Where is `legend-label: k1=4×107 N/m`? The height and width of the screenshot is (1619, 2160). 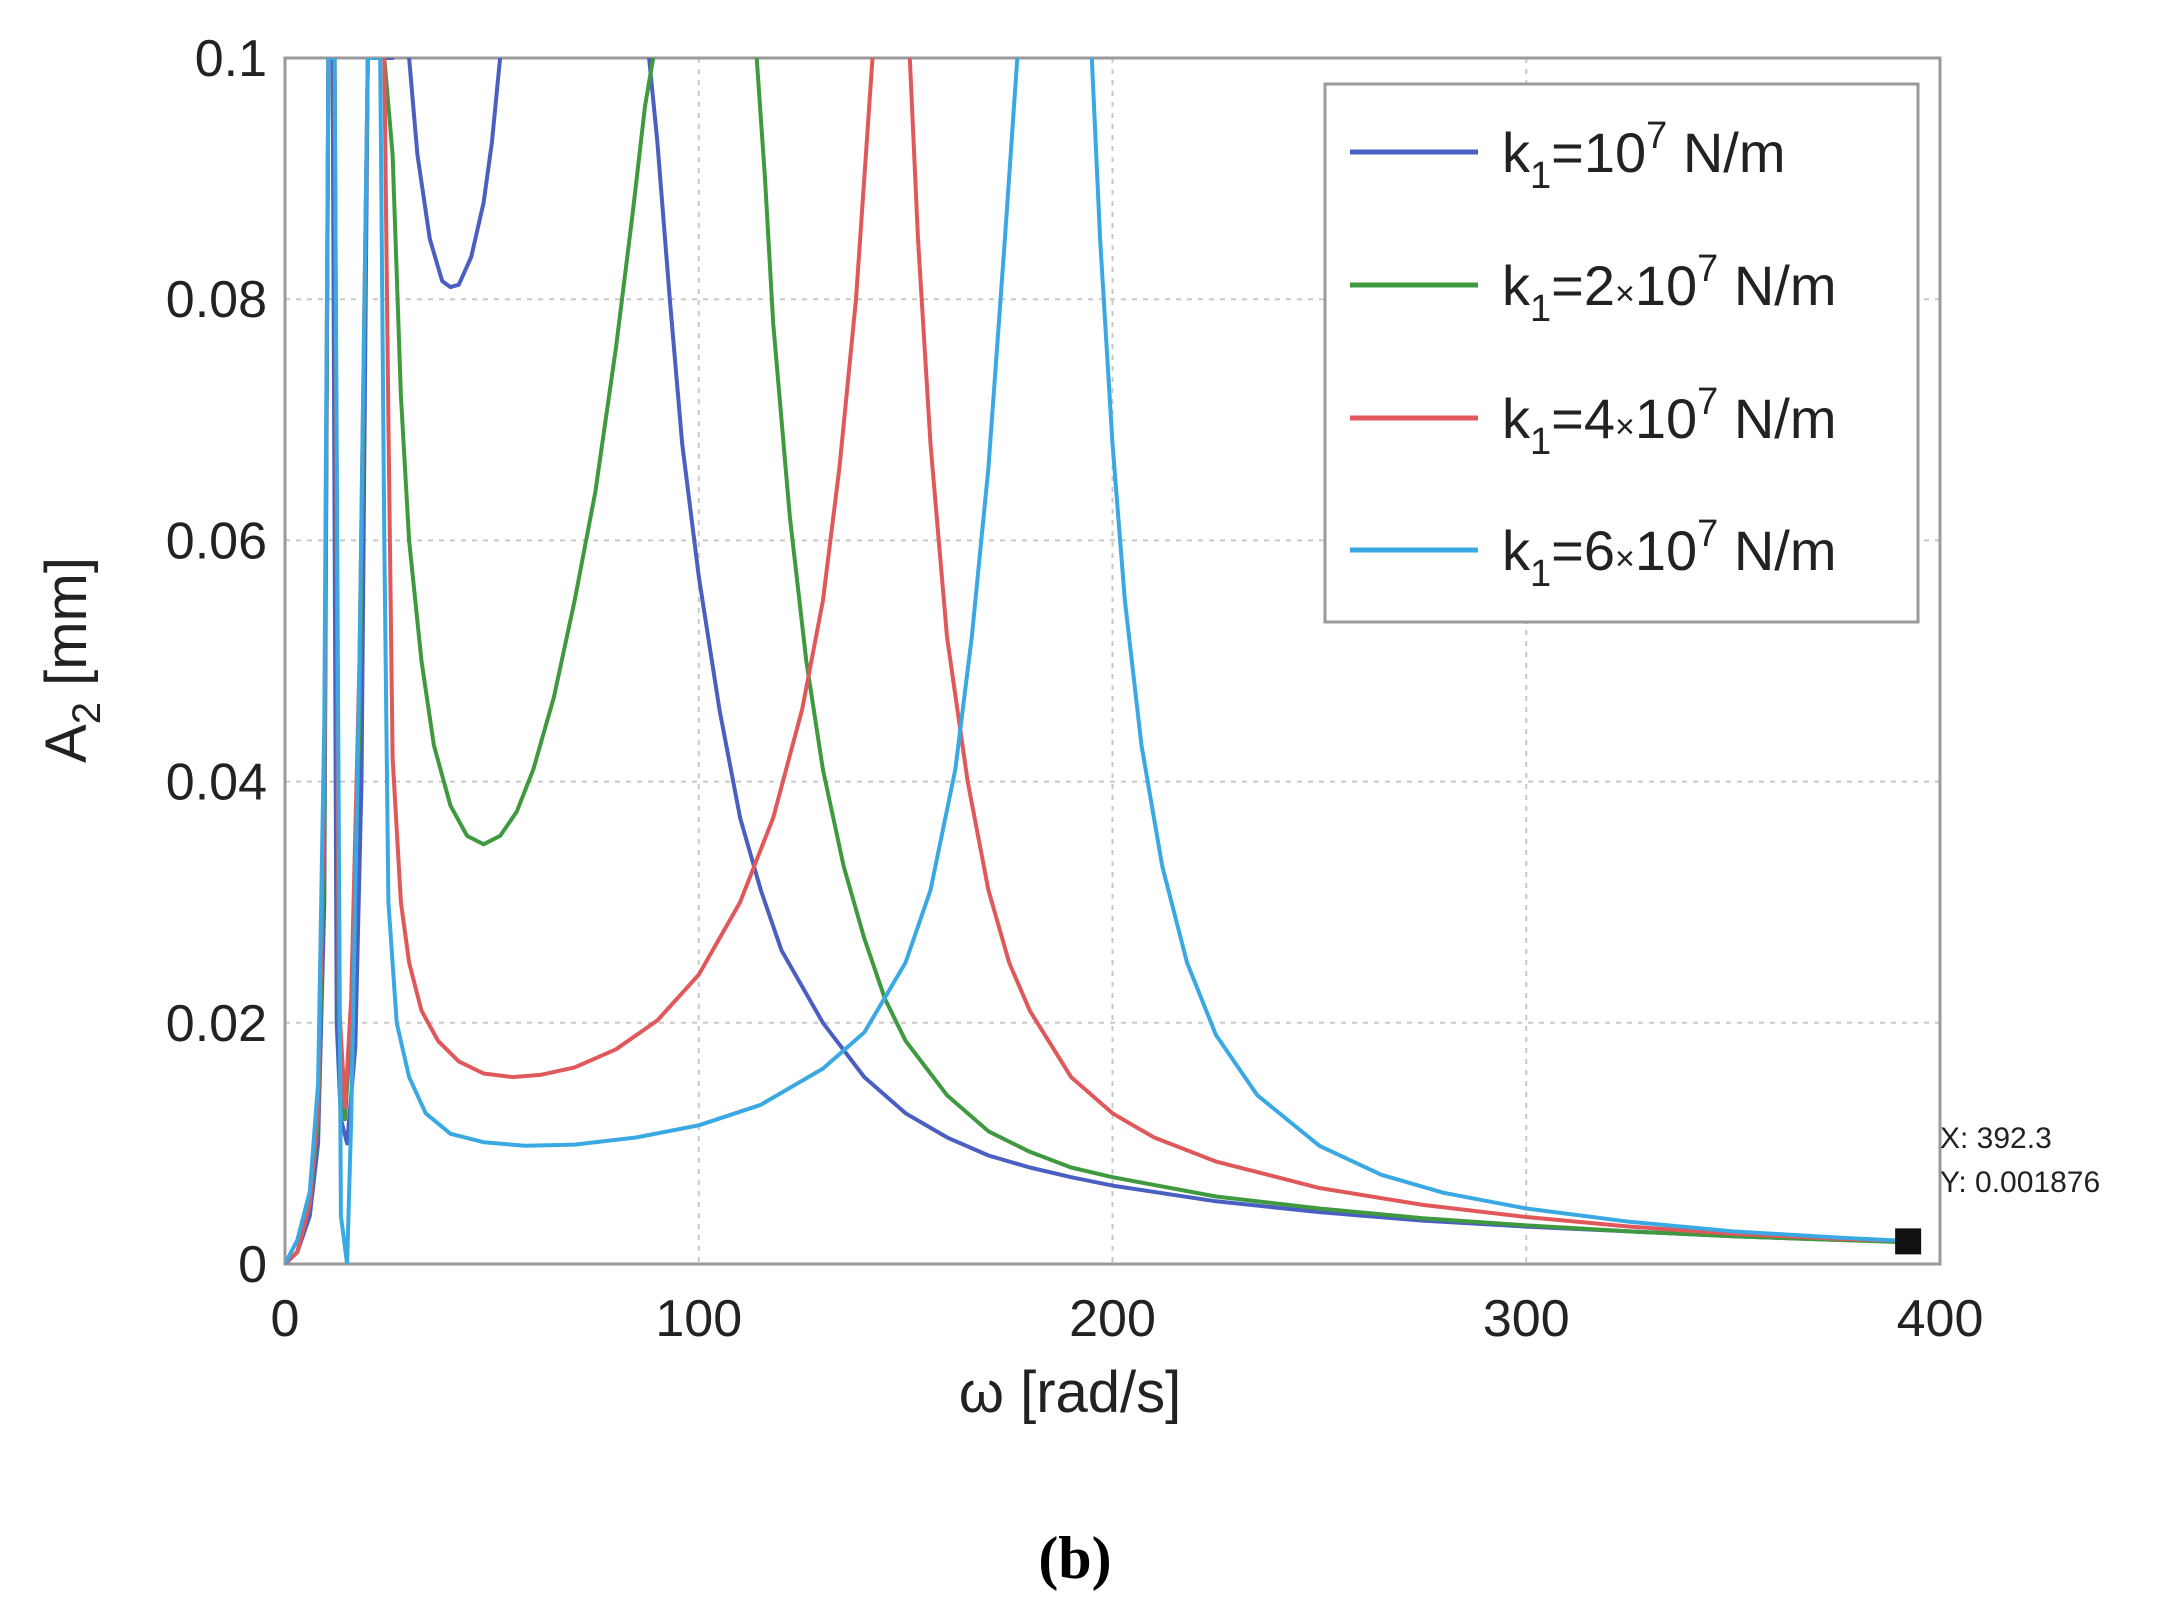 legend-label: k1=4×107 N/m is located at coordinates (1669, 422).